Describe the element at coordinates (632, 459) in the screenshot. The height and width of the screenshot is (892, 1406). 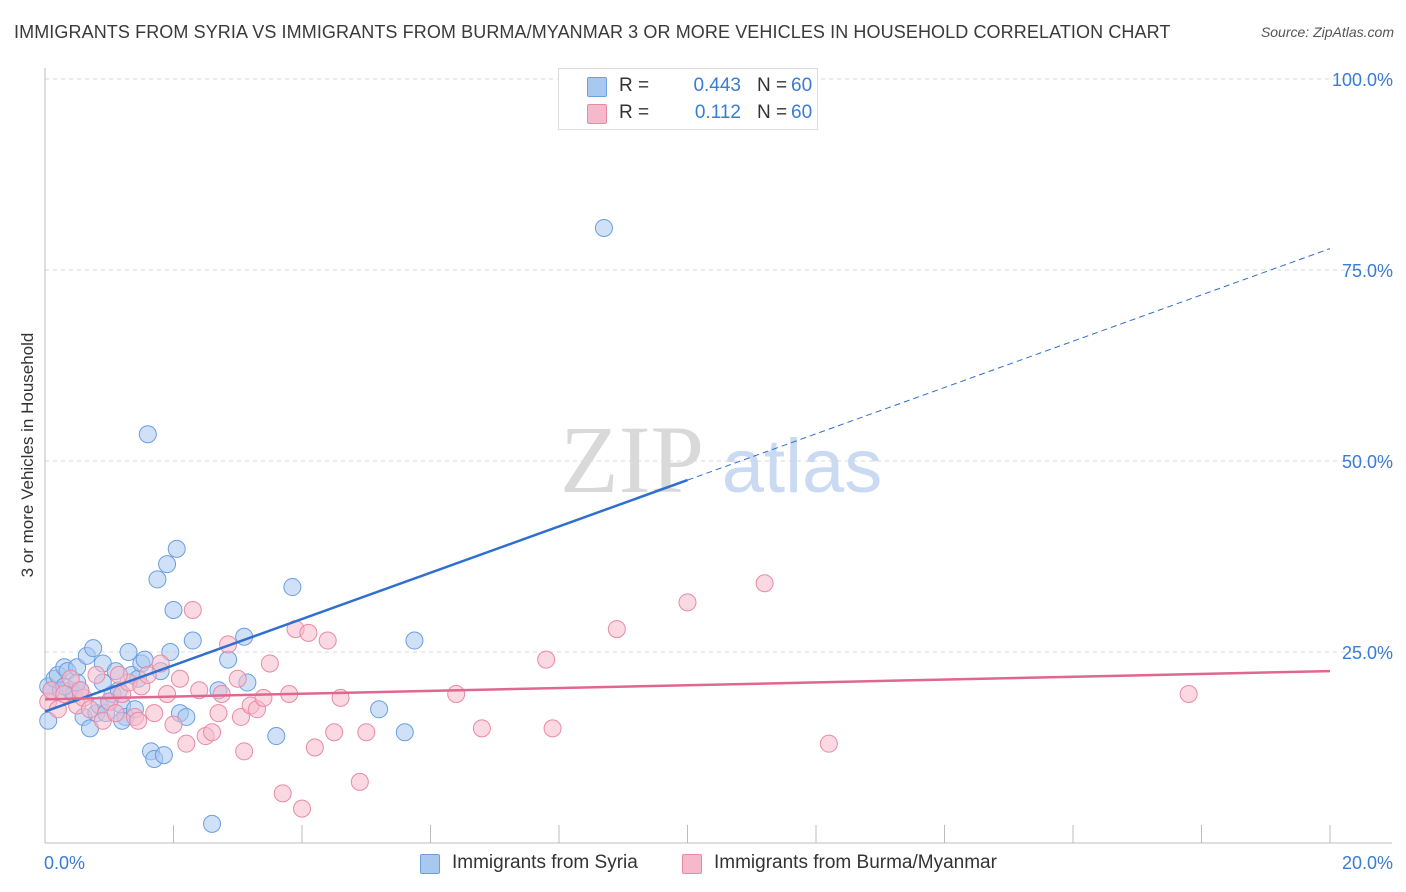
I see `watermark-zip: ZIP` at that location.